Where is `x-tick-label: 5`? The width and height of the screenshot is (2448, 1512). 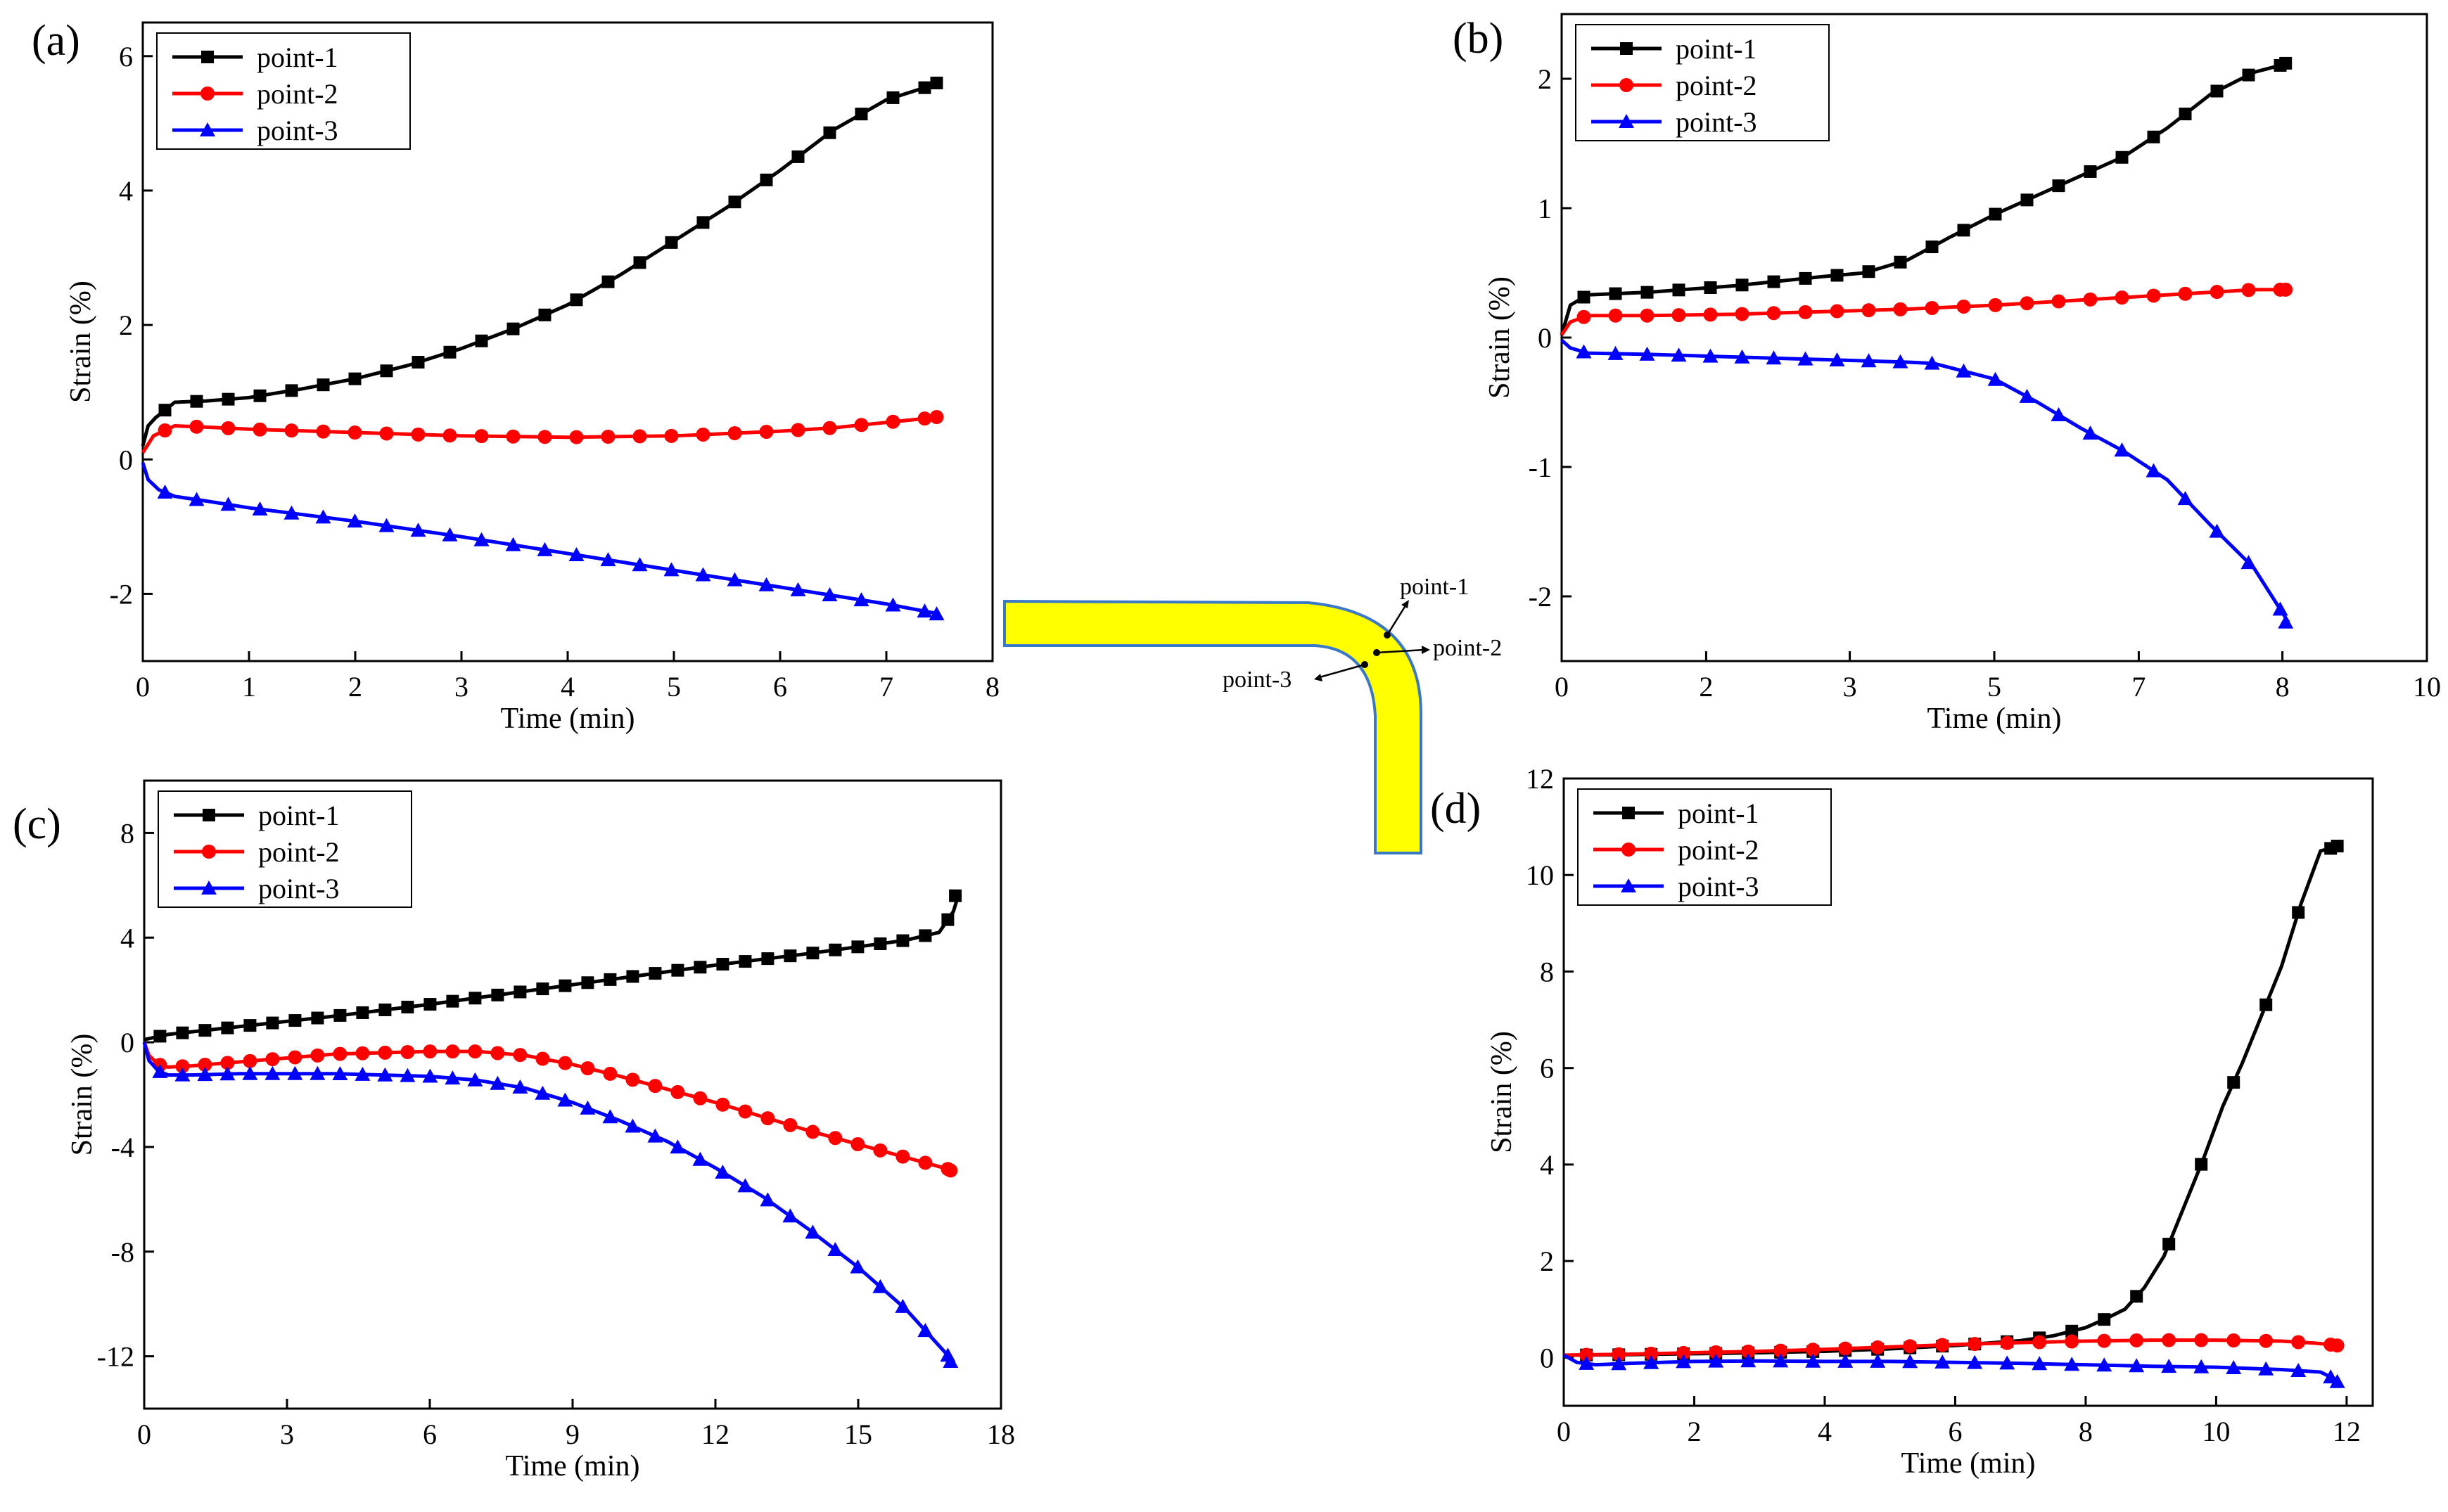 x-tick-label: 5 is located at coordinates (674, 687).